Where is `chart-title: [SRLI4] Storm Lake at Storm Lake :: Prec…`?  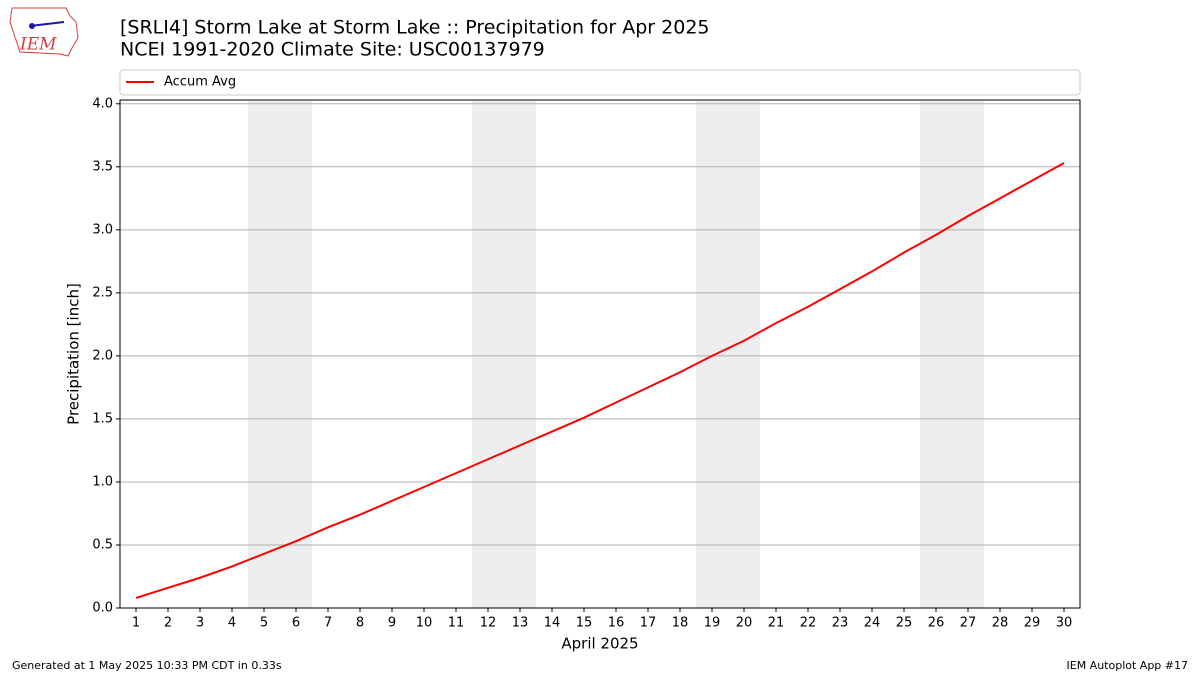 chart-title: [SRLI4] Storm Lake at Storm Lake :: Prec… is located at coordinates (415, 28).